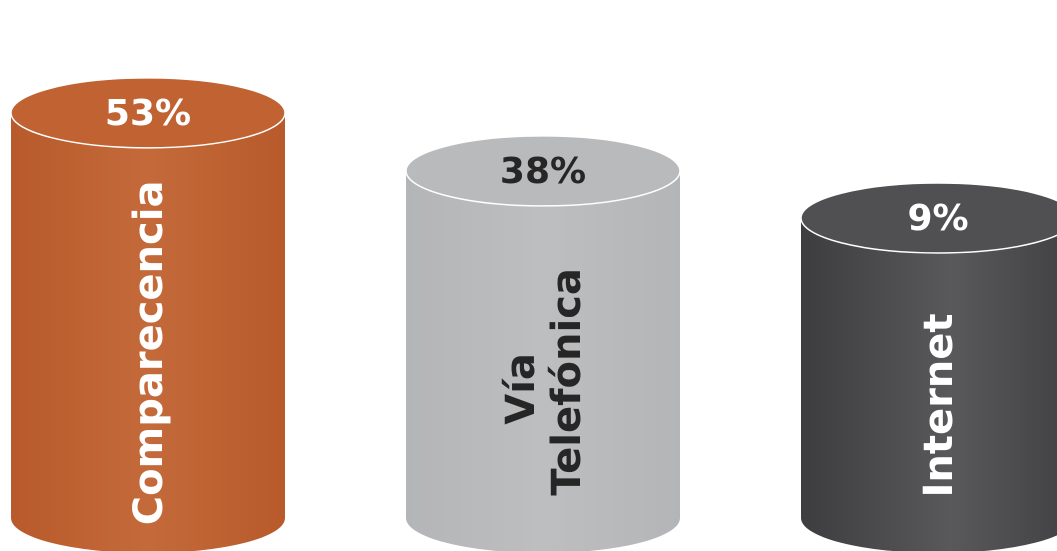  I want to click on category-label-line: Comparecencia, so click(149, 353).